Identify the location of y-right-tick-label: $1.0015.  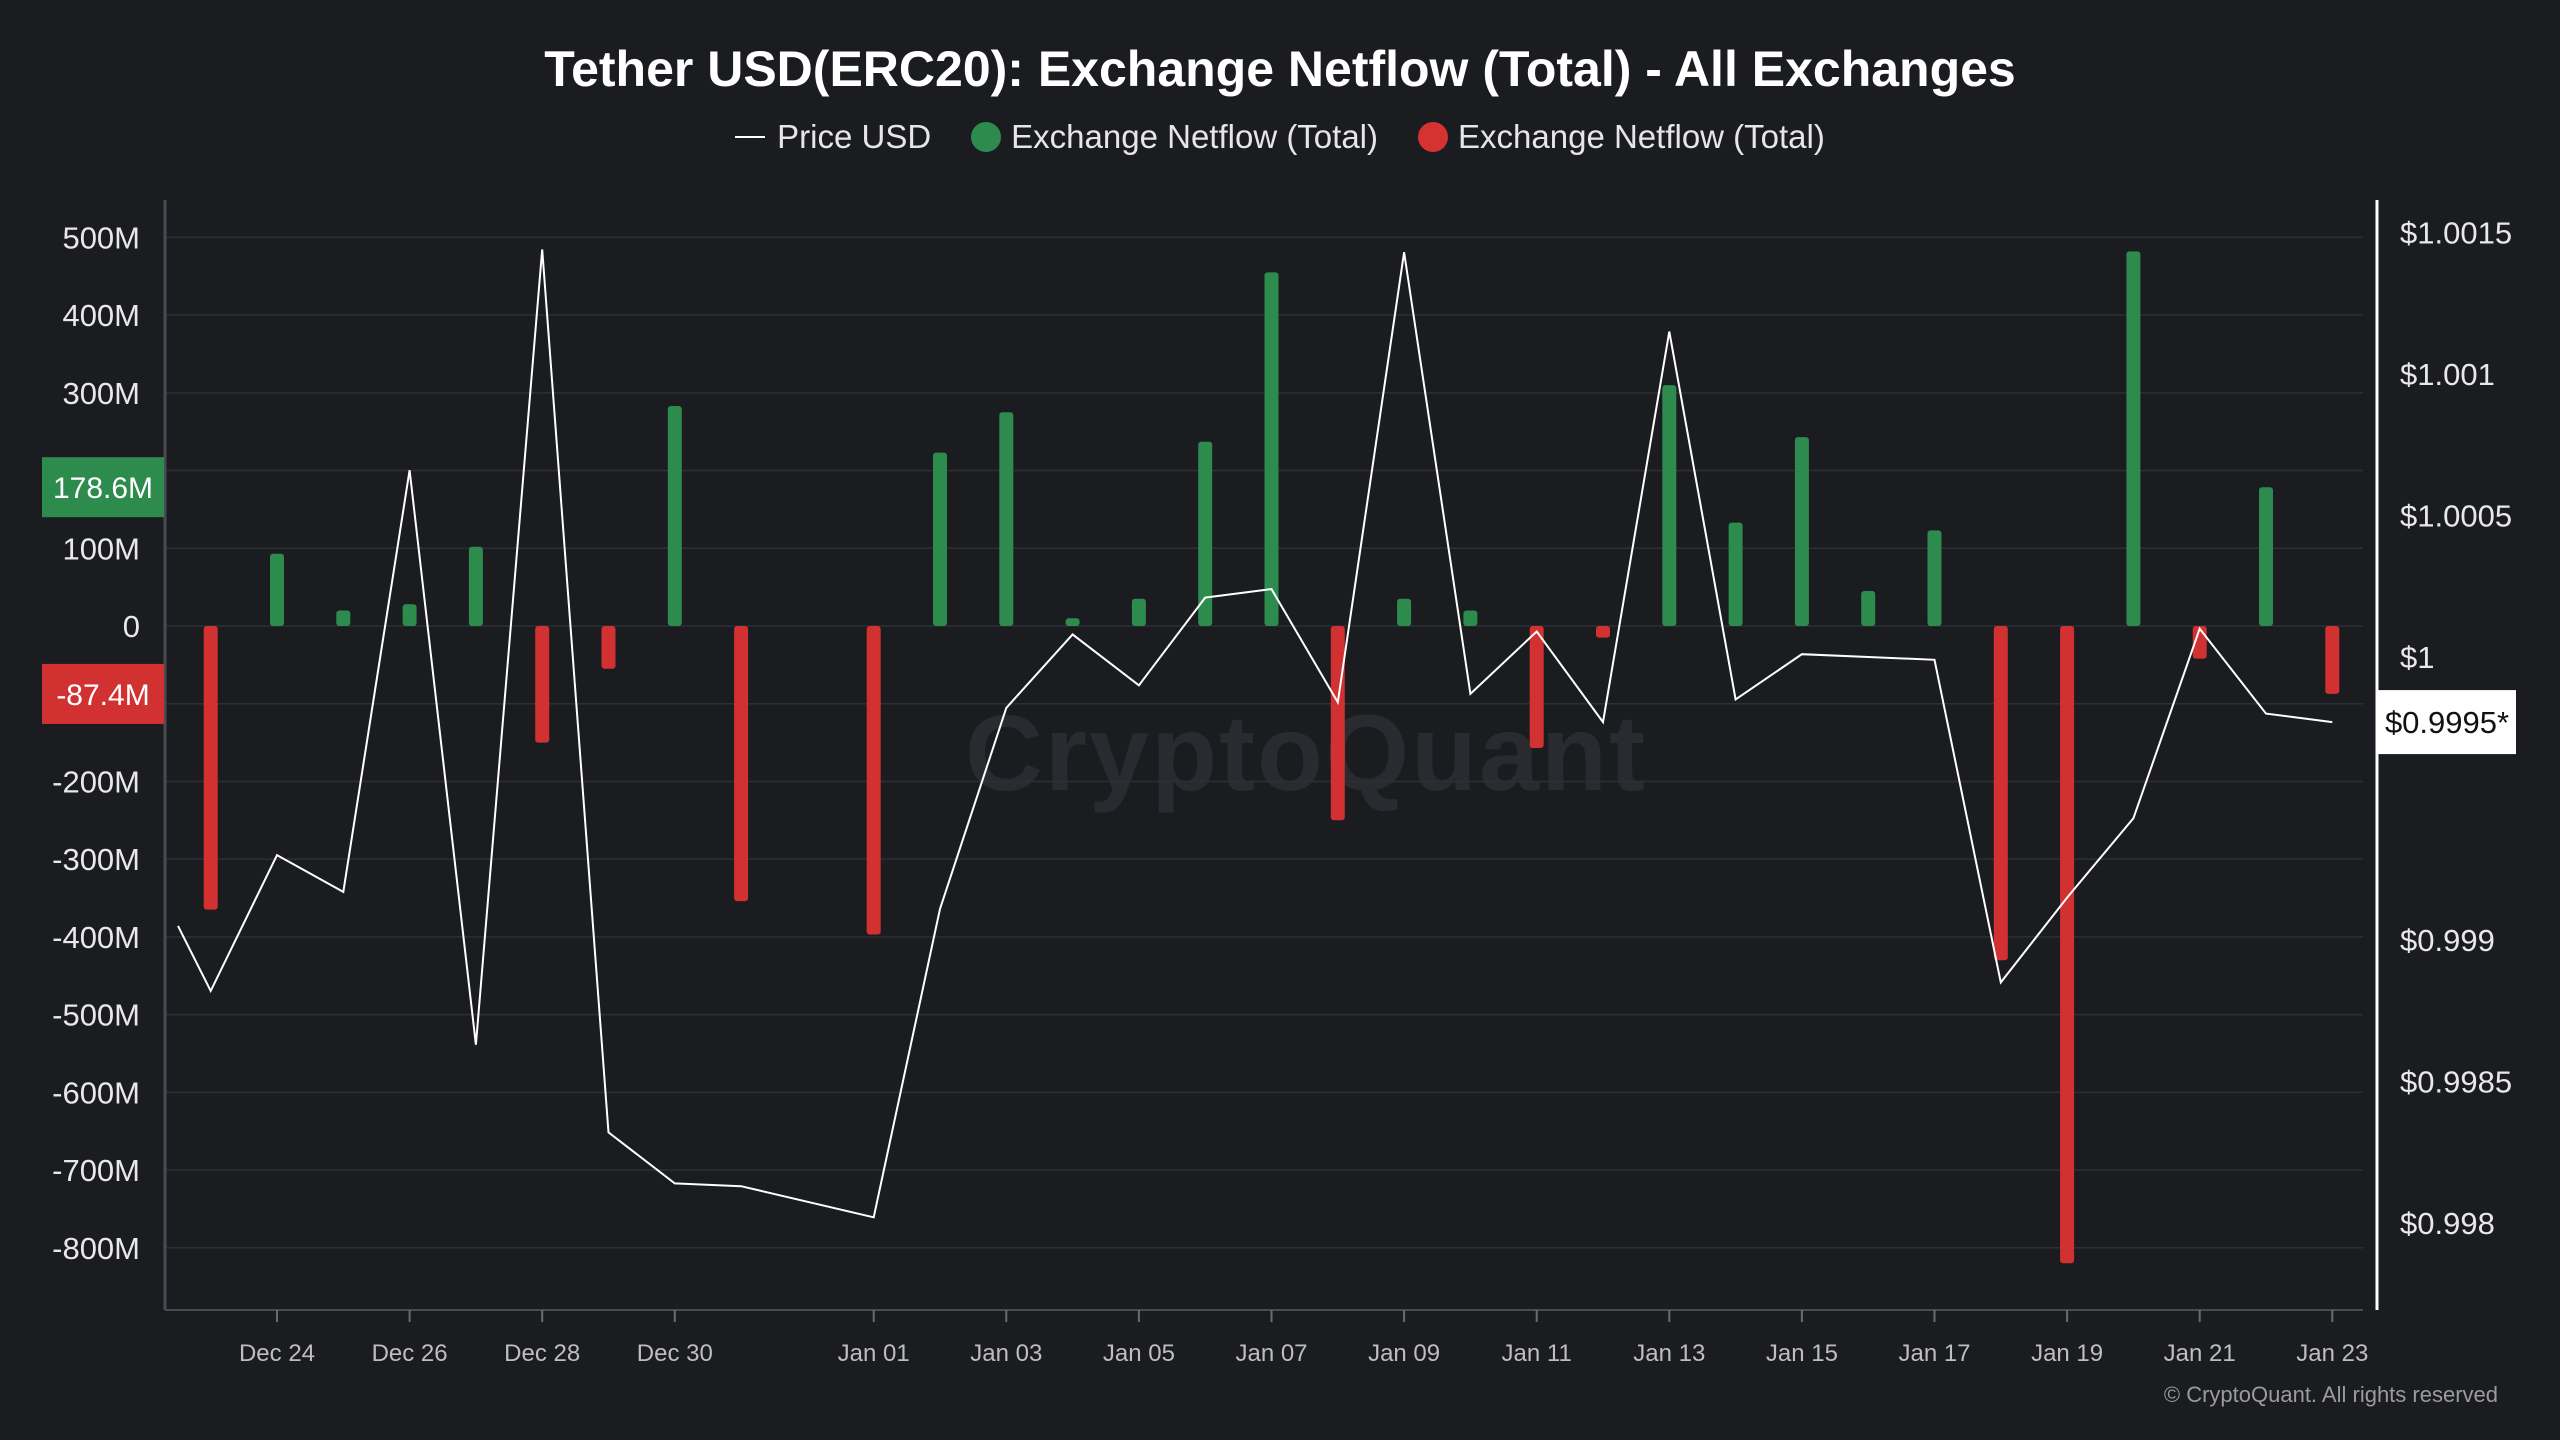
(2456, 233).